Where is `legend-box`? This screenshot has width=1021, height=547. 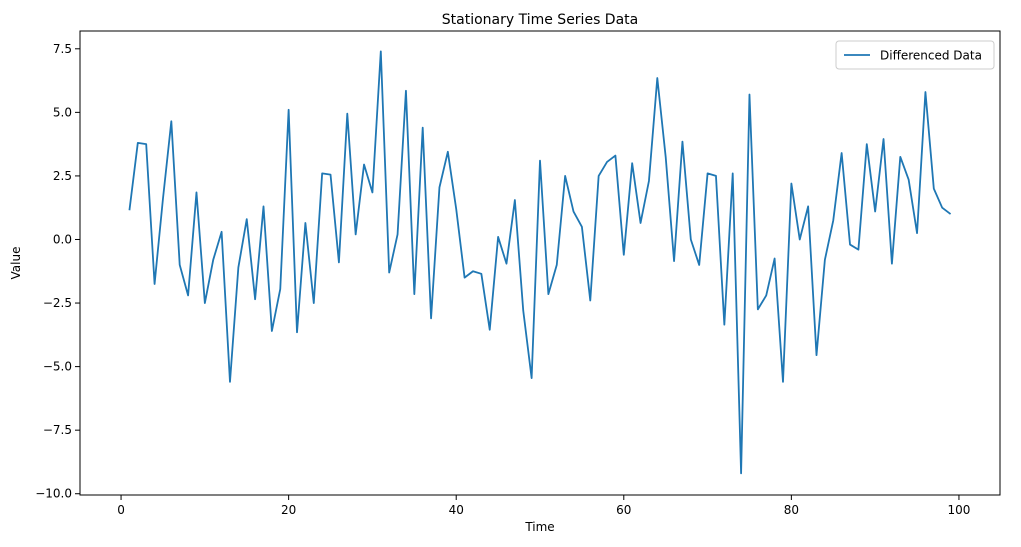
legend-box is located at coordinates (915, 55).